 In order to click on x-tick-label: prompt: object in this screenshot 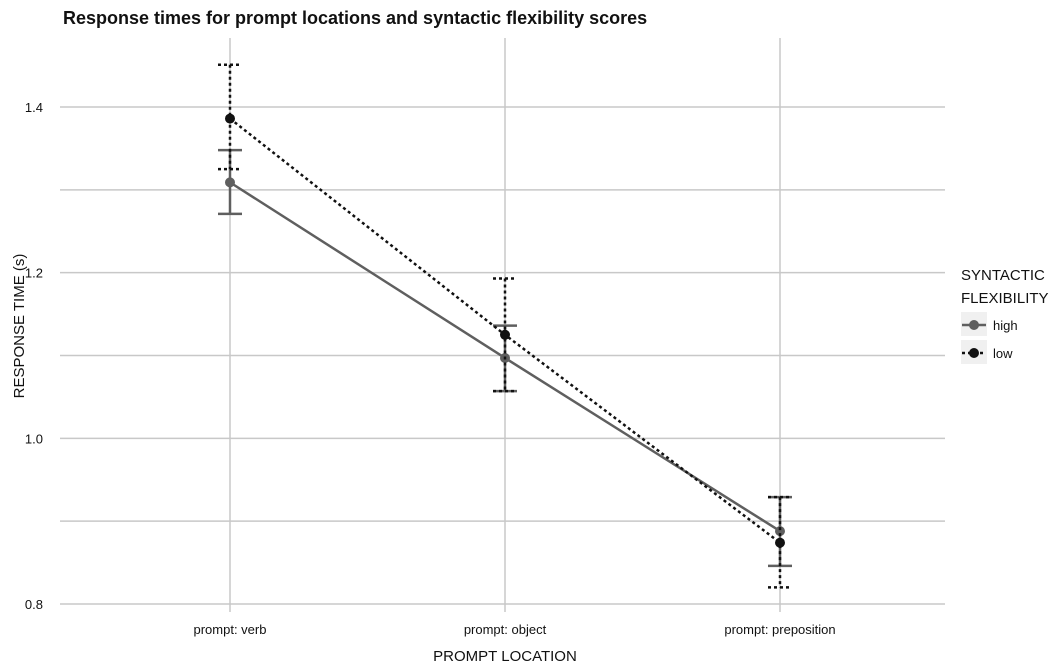, I will do `click(505, 629)`.